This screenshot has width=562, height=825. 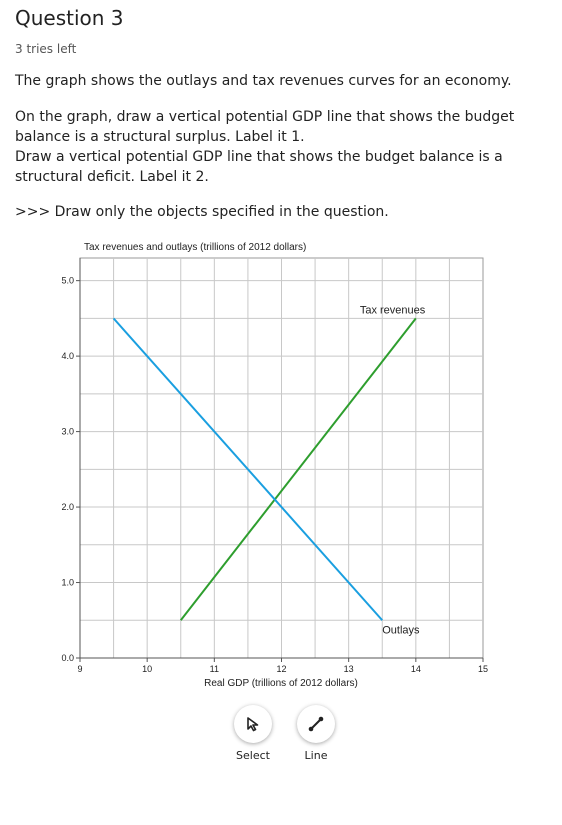 I want to click on y-tick-label: 1.0, so click(x=67, y=583).